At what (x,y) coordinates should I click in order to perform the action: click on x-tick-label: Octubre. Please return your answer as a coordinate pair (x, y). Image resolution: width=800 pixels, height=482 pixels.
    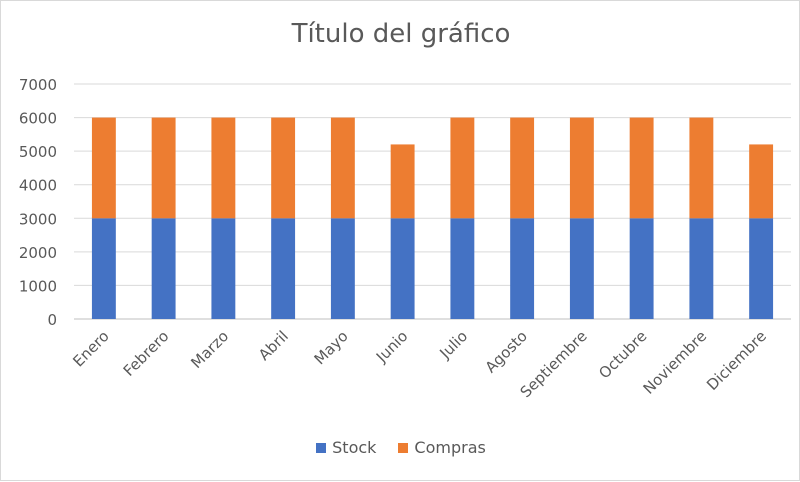
    Looking at the image, I should click on (622, 354).